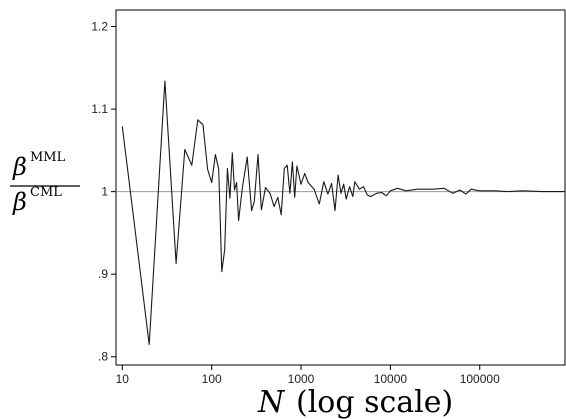 This screenshot has height=419, width=566. I want to click on y-tick-label: .8, so click(103, 357).